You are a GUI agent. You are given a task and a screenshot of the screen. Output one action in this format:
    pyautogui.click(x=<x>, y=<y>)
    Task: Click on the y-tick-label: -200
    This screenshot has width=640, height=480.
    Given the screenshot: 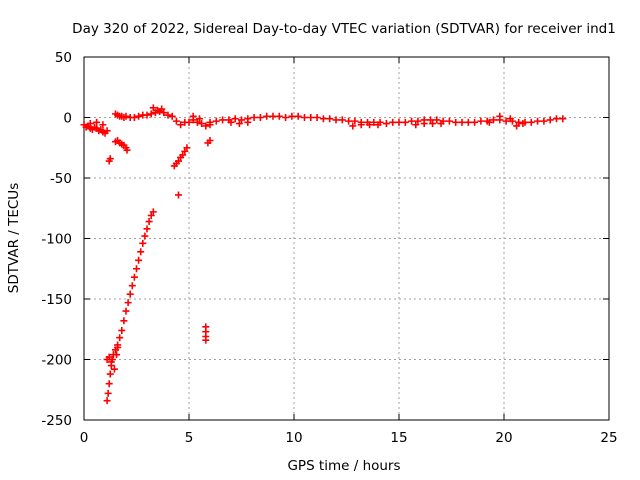 What is the action you would take?
    pyautogui.click(x=56, y=361)
    